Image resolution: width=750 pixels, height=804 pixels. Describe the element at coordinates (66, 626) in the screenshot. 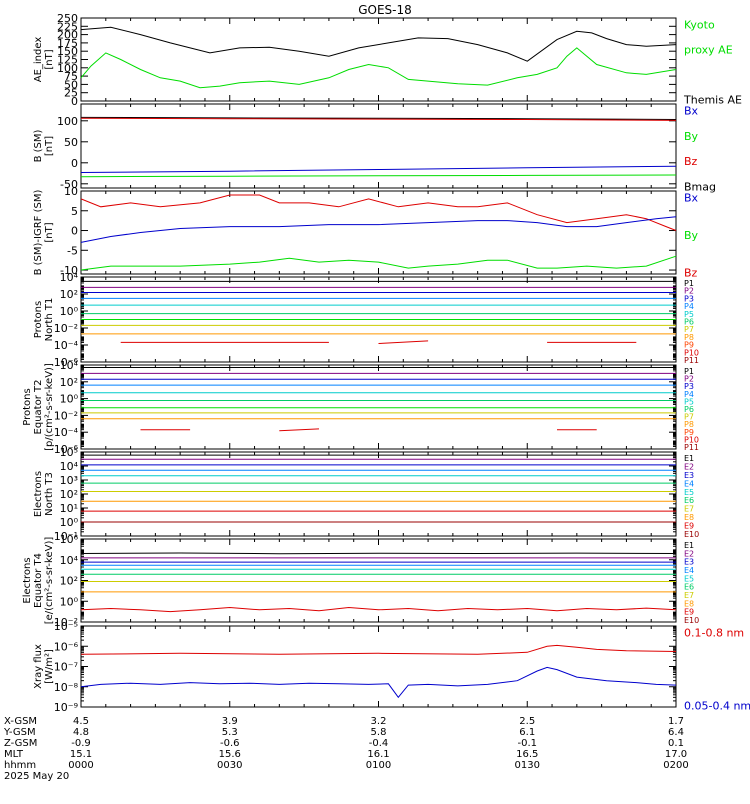

I see `y-tick-label: 10⁻⁵` at that location.